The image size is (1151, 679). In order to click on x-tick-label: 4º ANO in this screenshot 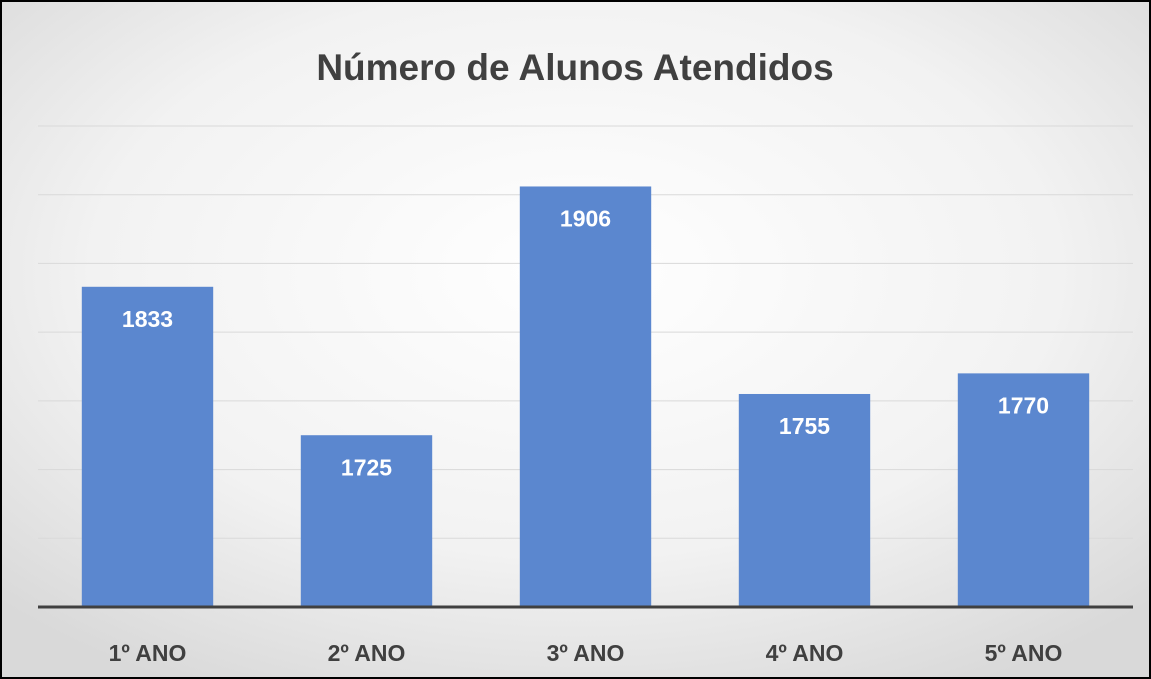, I will do `click(805, 653)`.